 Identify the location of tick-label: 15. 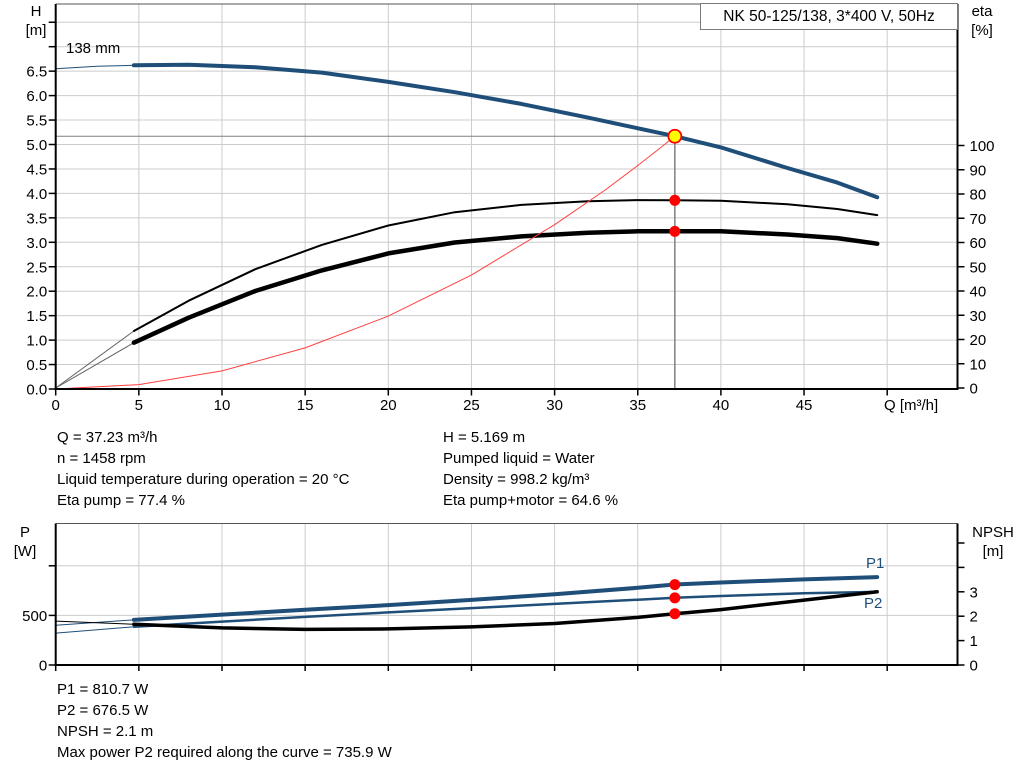
(305, 405).